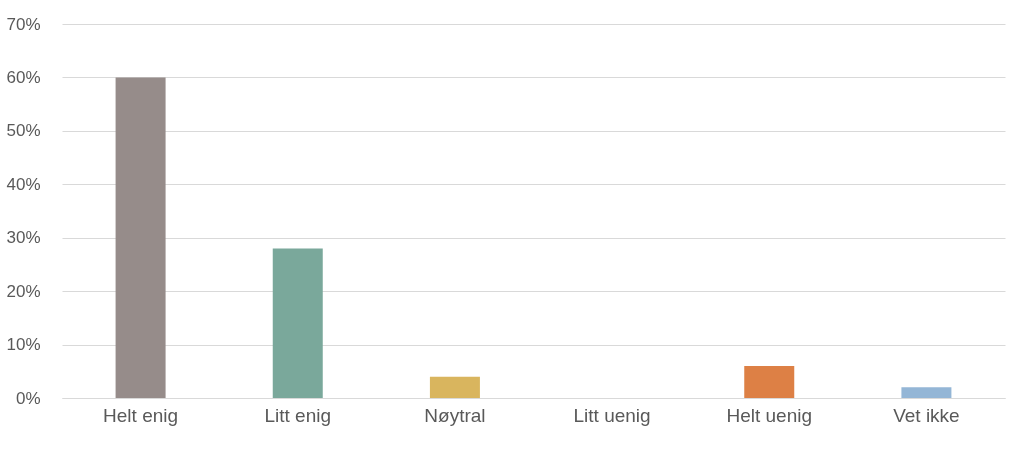 The width and height of the screenshot is (1030, 453). Describe the element at coordinates (23, 131) in the screenshot. I see `y-tick-label: 50%` at that location.